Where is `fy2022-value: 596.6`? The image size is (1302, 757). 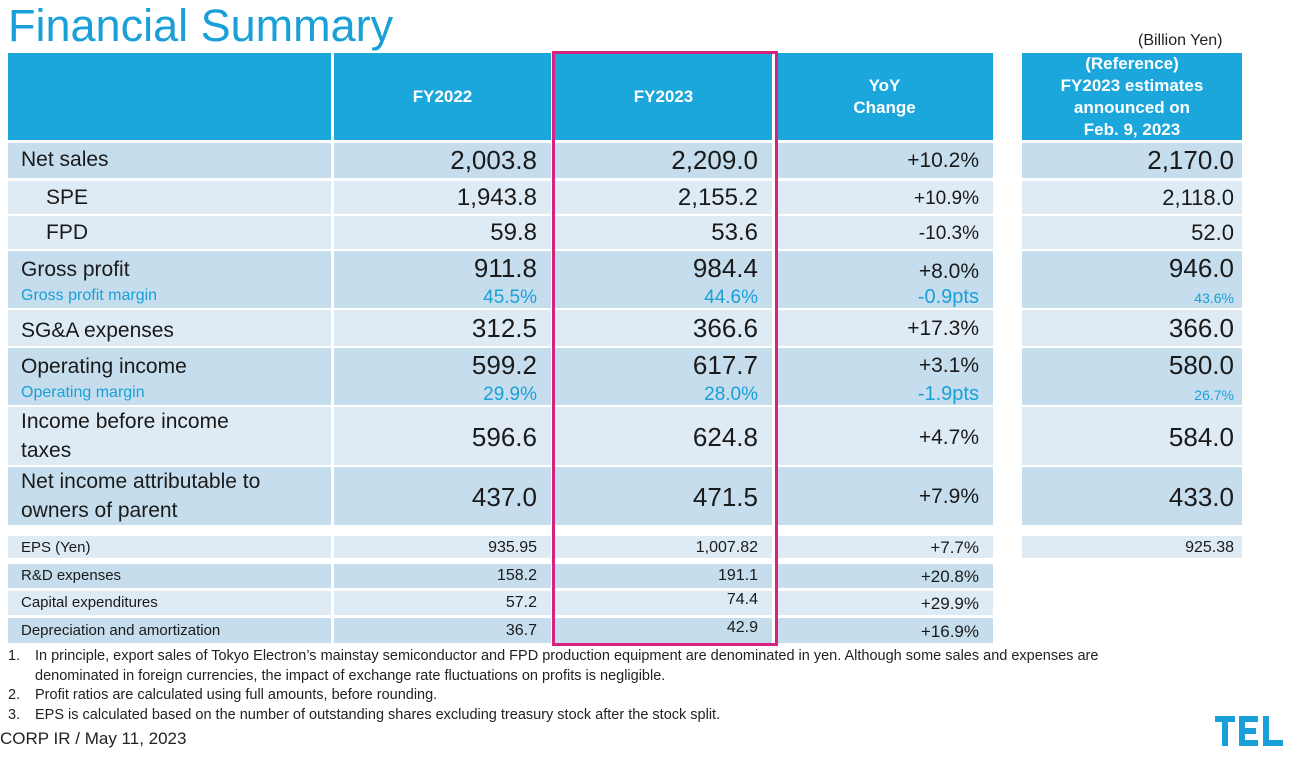 fy2022-value: 596.6 is located at coordinates (504, 437).